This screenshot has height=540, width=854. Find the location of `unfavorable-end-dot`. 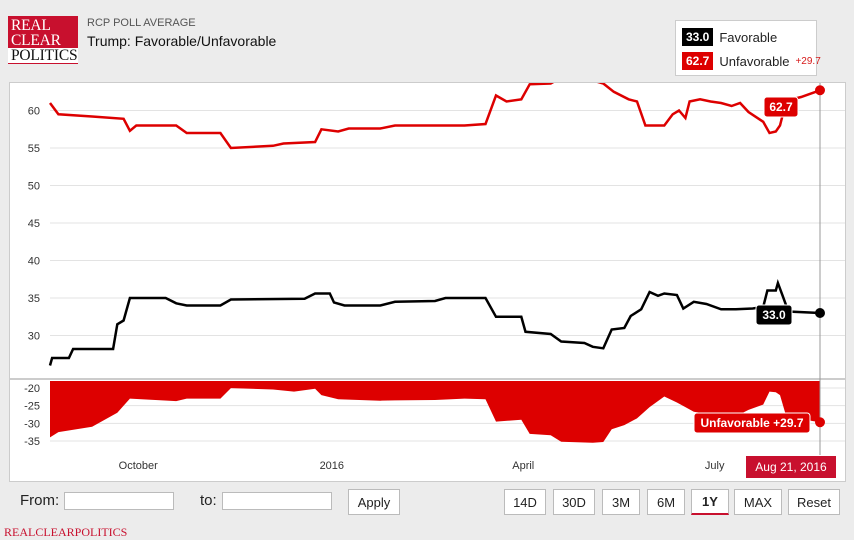

unfavorable-end-dot is located at coordinates (820, 90).